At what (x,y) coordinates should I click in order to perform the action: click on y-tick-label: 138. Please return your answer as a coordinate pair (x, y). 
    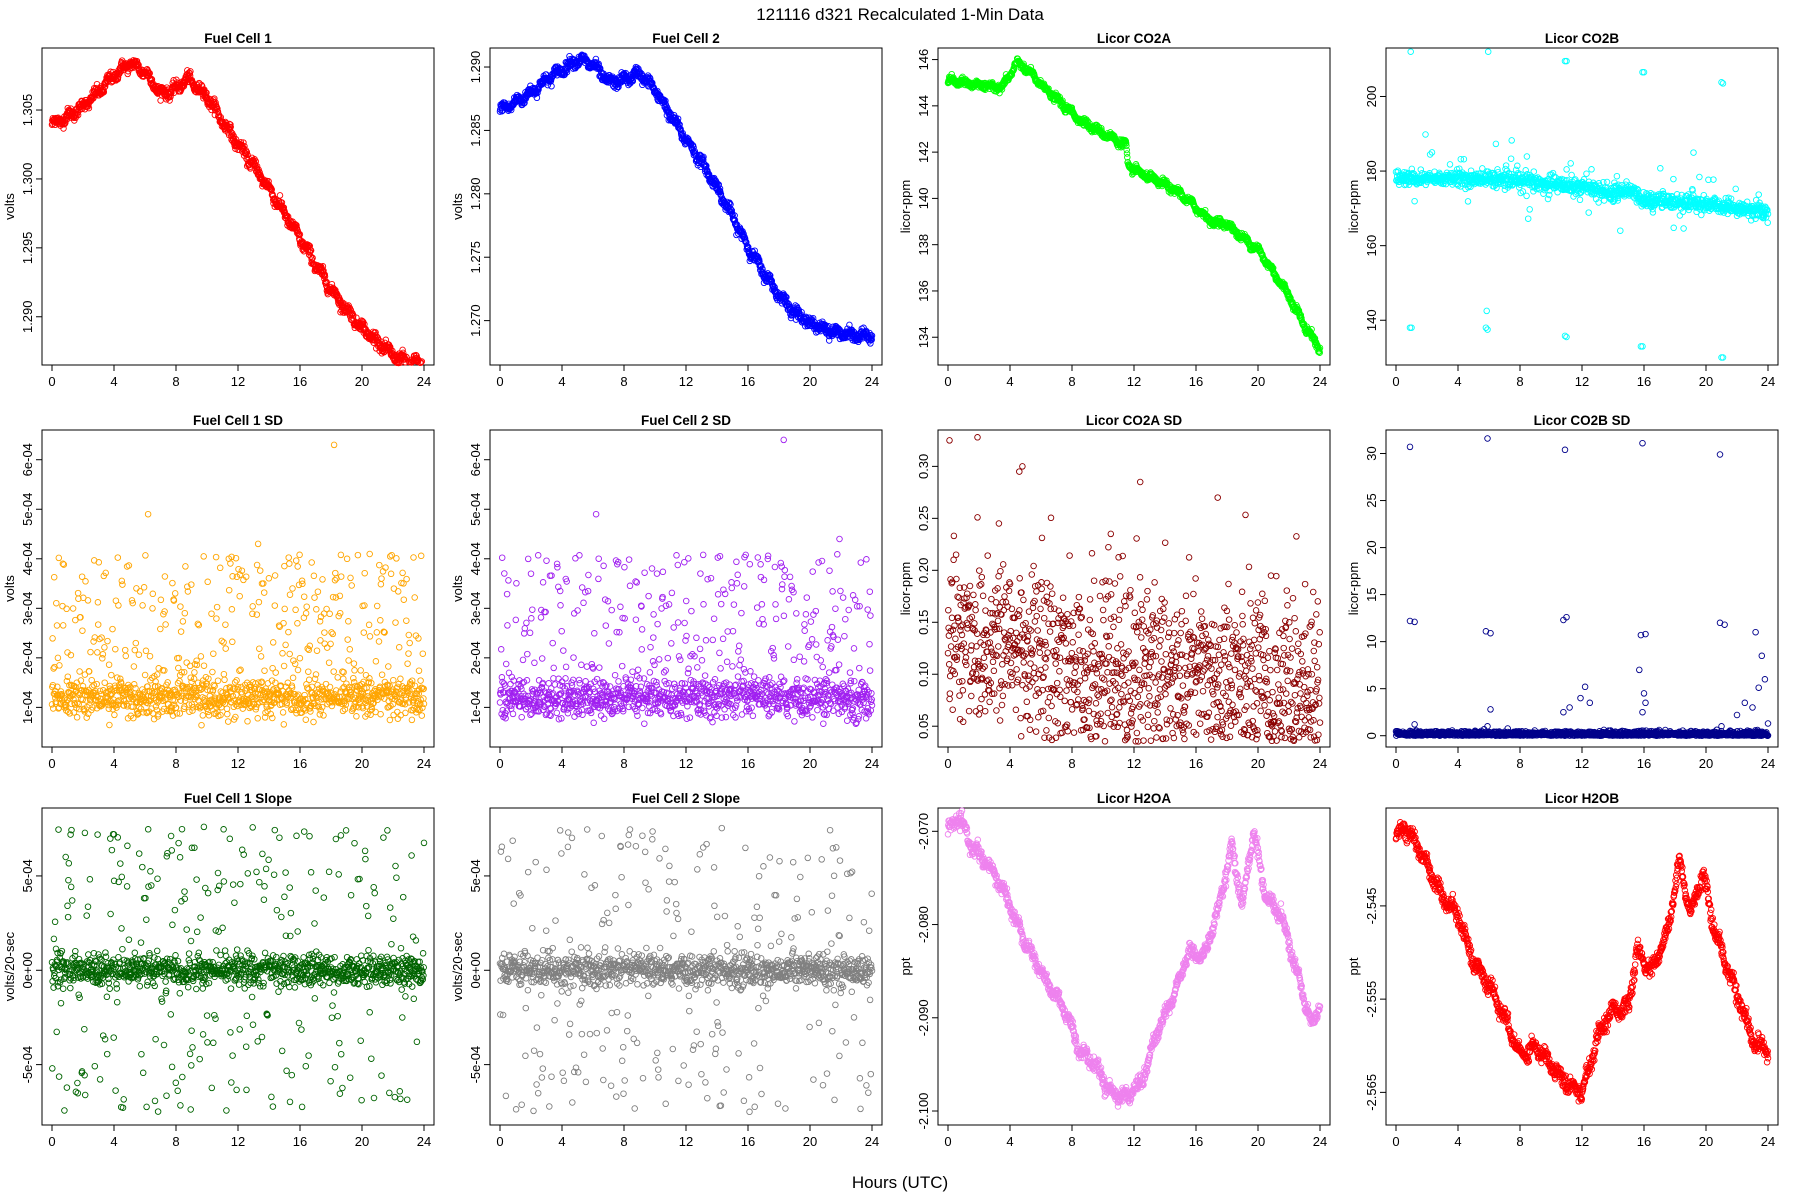
    Looking at the image, I should click on (923, 245).